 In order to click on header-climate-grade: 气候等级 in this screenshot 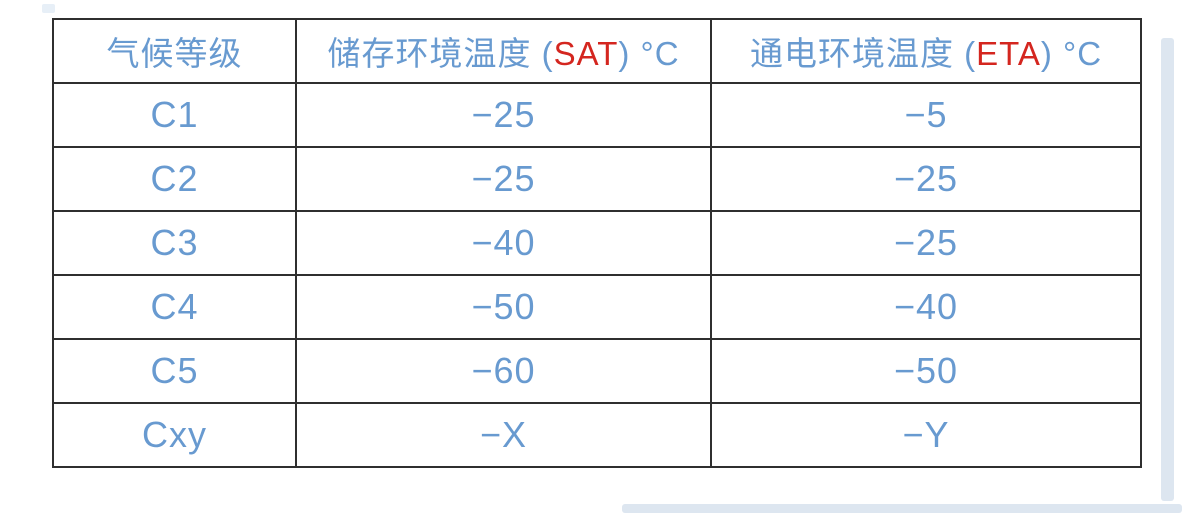, I will do `click(174, 51)`.